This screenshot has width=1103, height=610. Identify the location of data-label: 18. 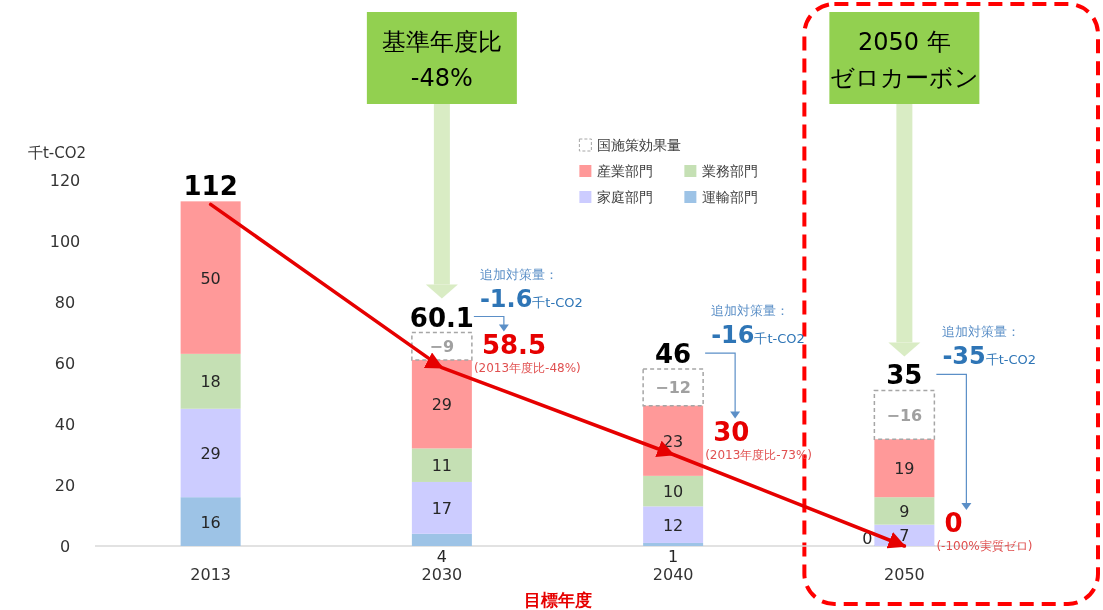
(210, 382).